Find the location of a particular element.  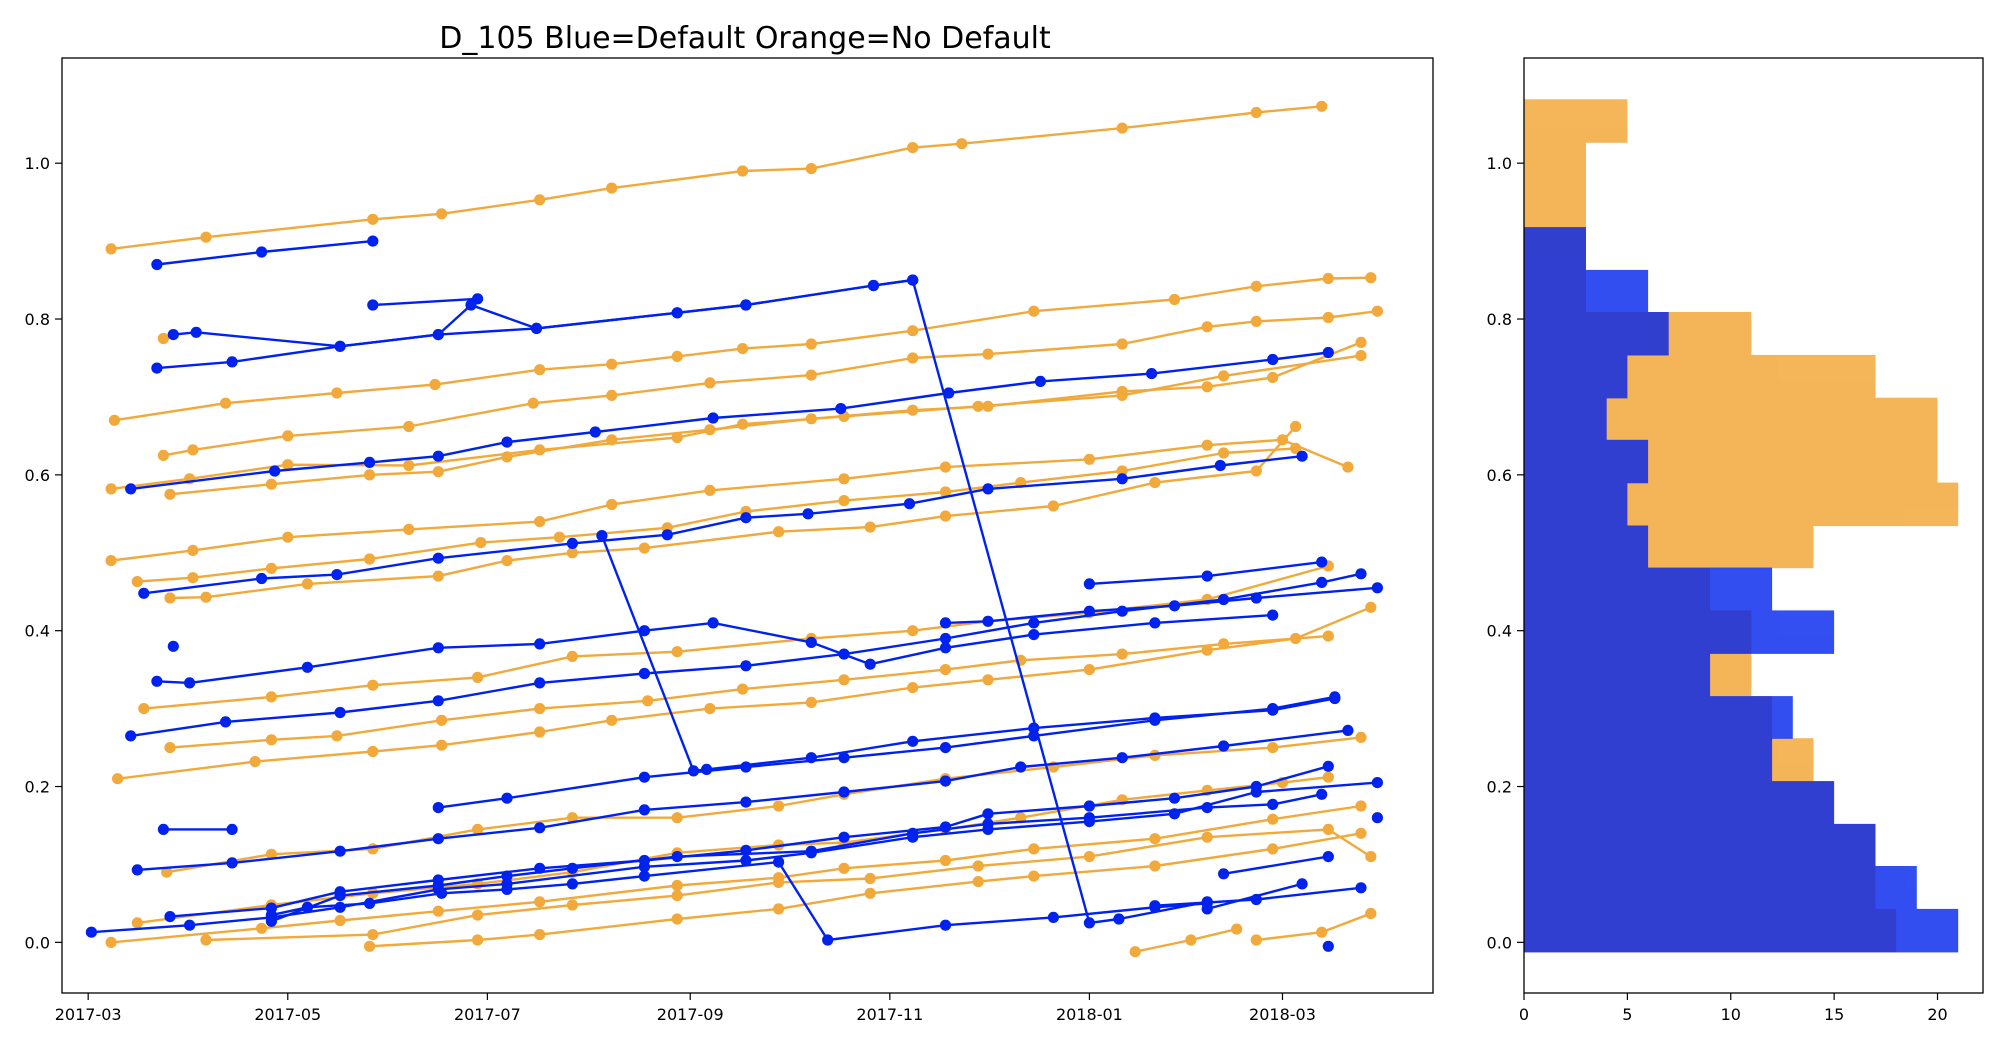

y-tick-label: 0.2 is located at coordinates (37, 787).